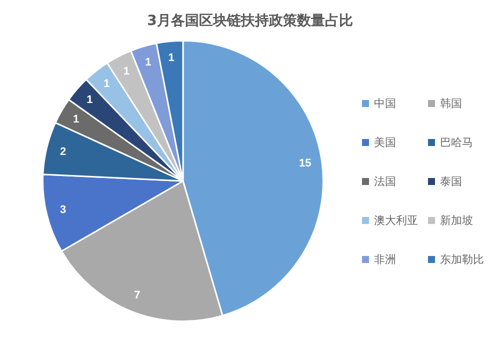 This screenshot has width=500, height=343. Describe the element at coordinates (451, 181) in the screenshot. I see `legend-label: 泰国` at that location.